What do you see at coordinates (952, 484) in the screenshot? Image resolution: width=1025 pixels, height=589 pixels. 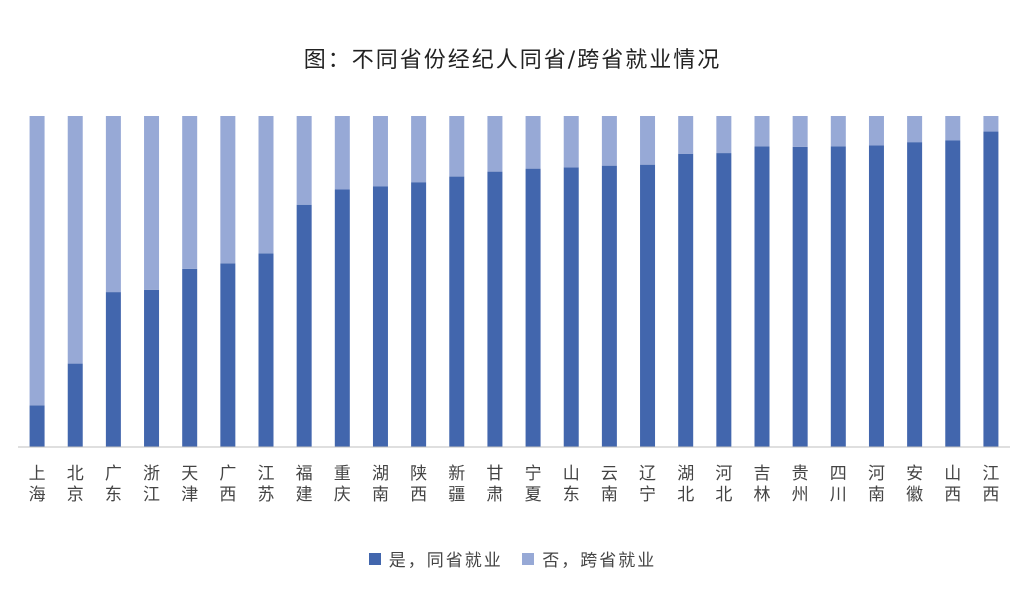 I see `x-tick-label-24: 山西` at bounding box center [952, 484].